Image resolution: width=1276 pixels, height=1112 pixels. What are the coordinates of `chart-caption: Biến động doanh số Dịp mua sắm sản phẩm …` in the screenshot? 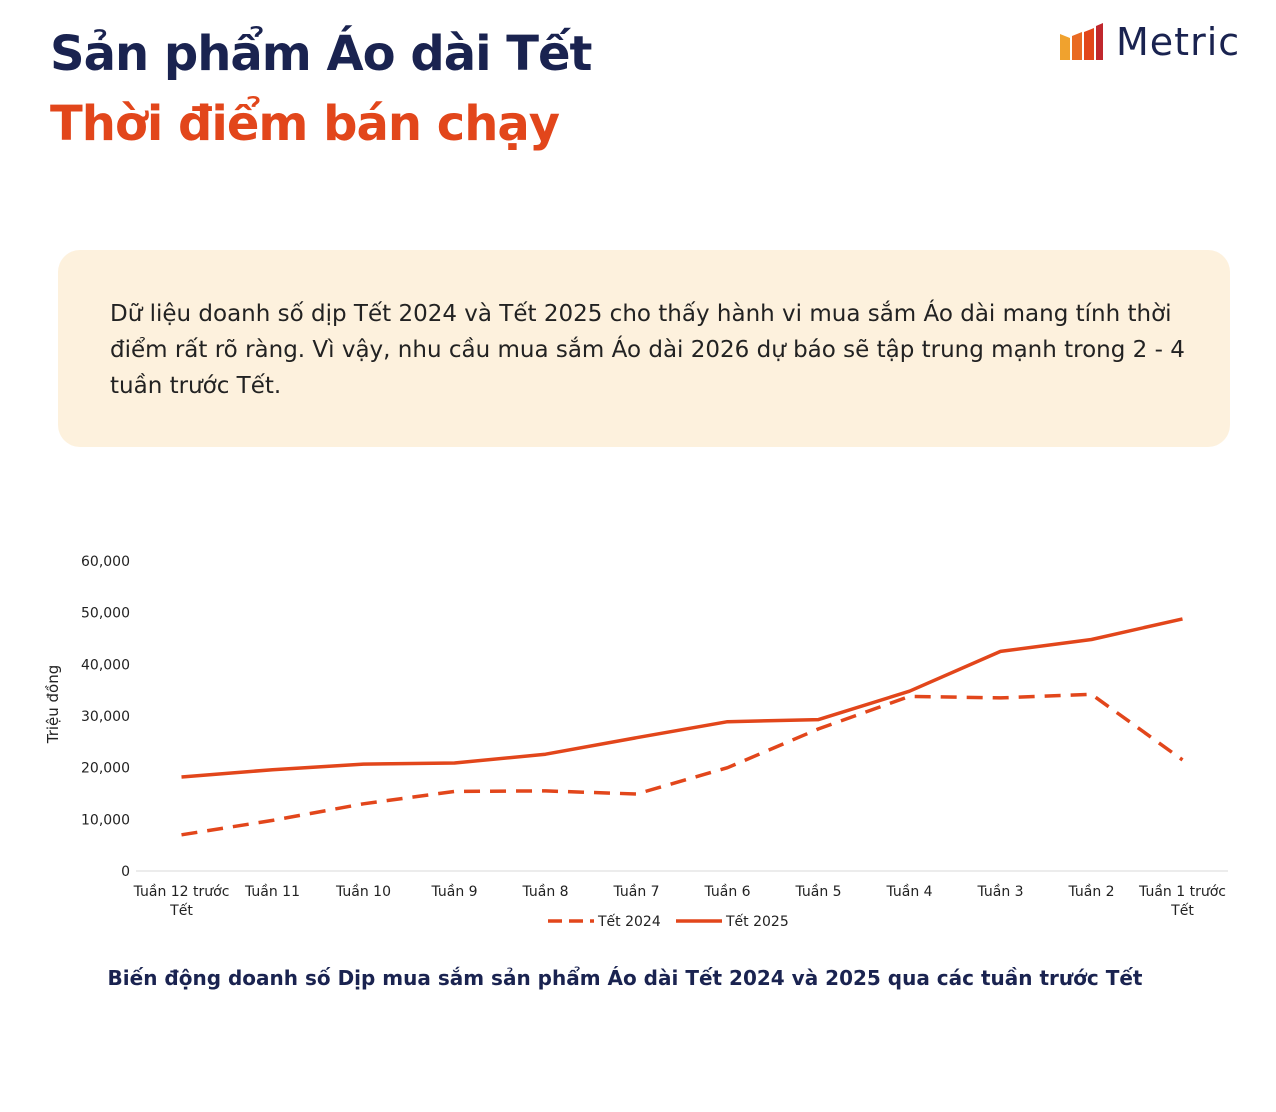 It's located at (625, 978).